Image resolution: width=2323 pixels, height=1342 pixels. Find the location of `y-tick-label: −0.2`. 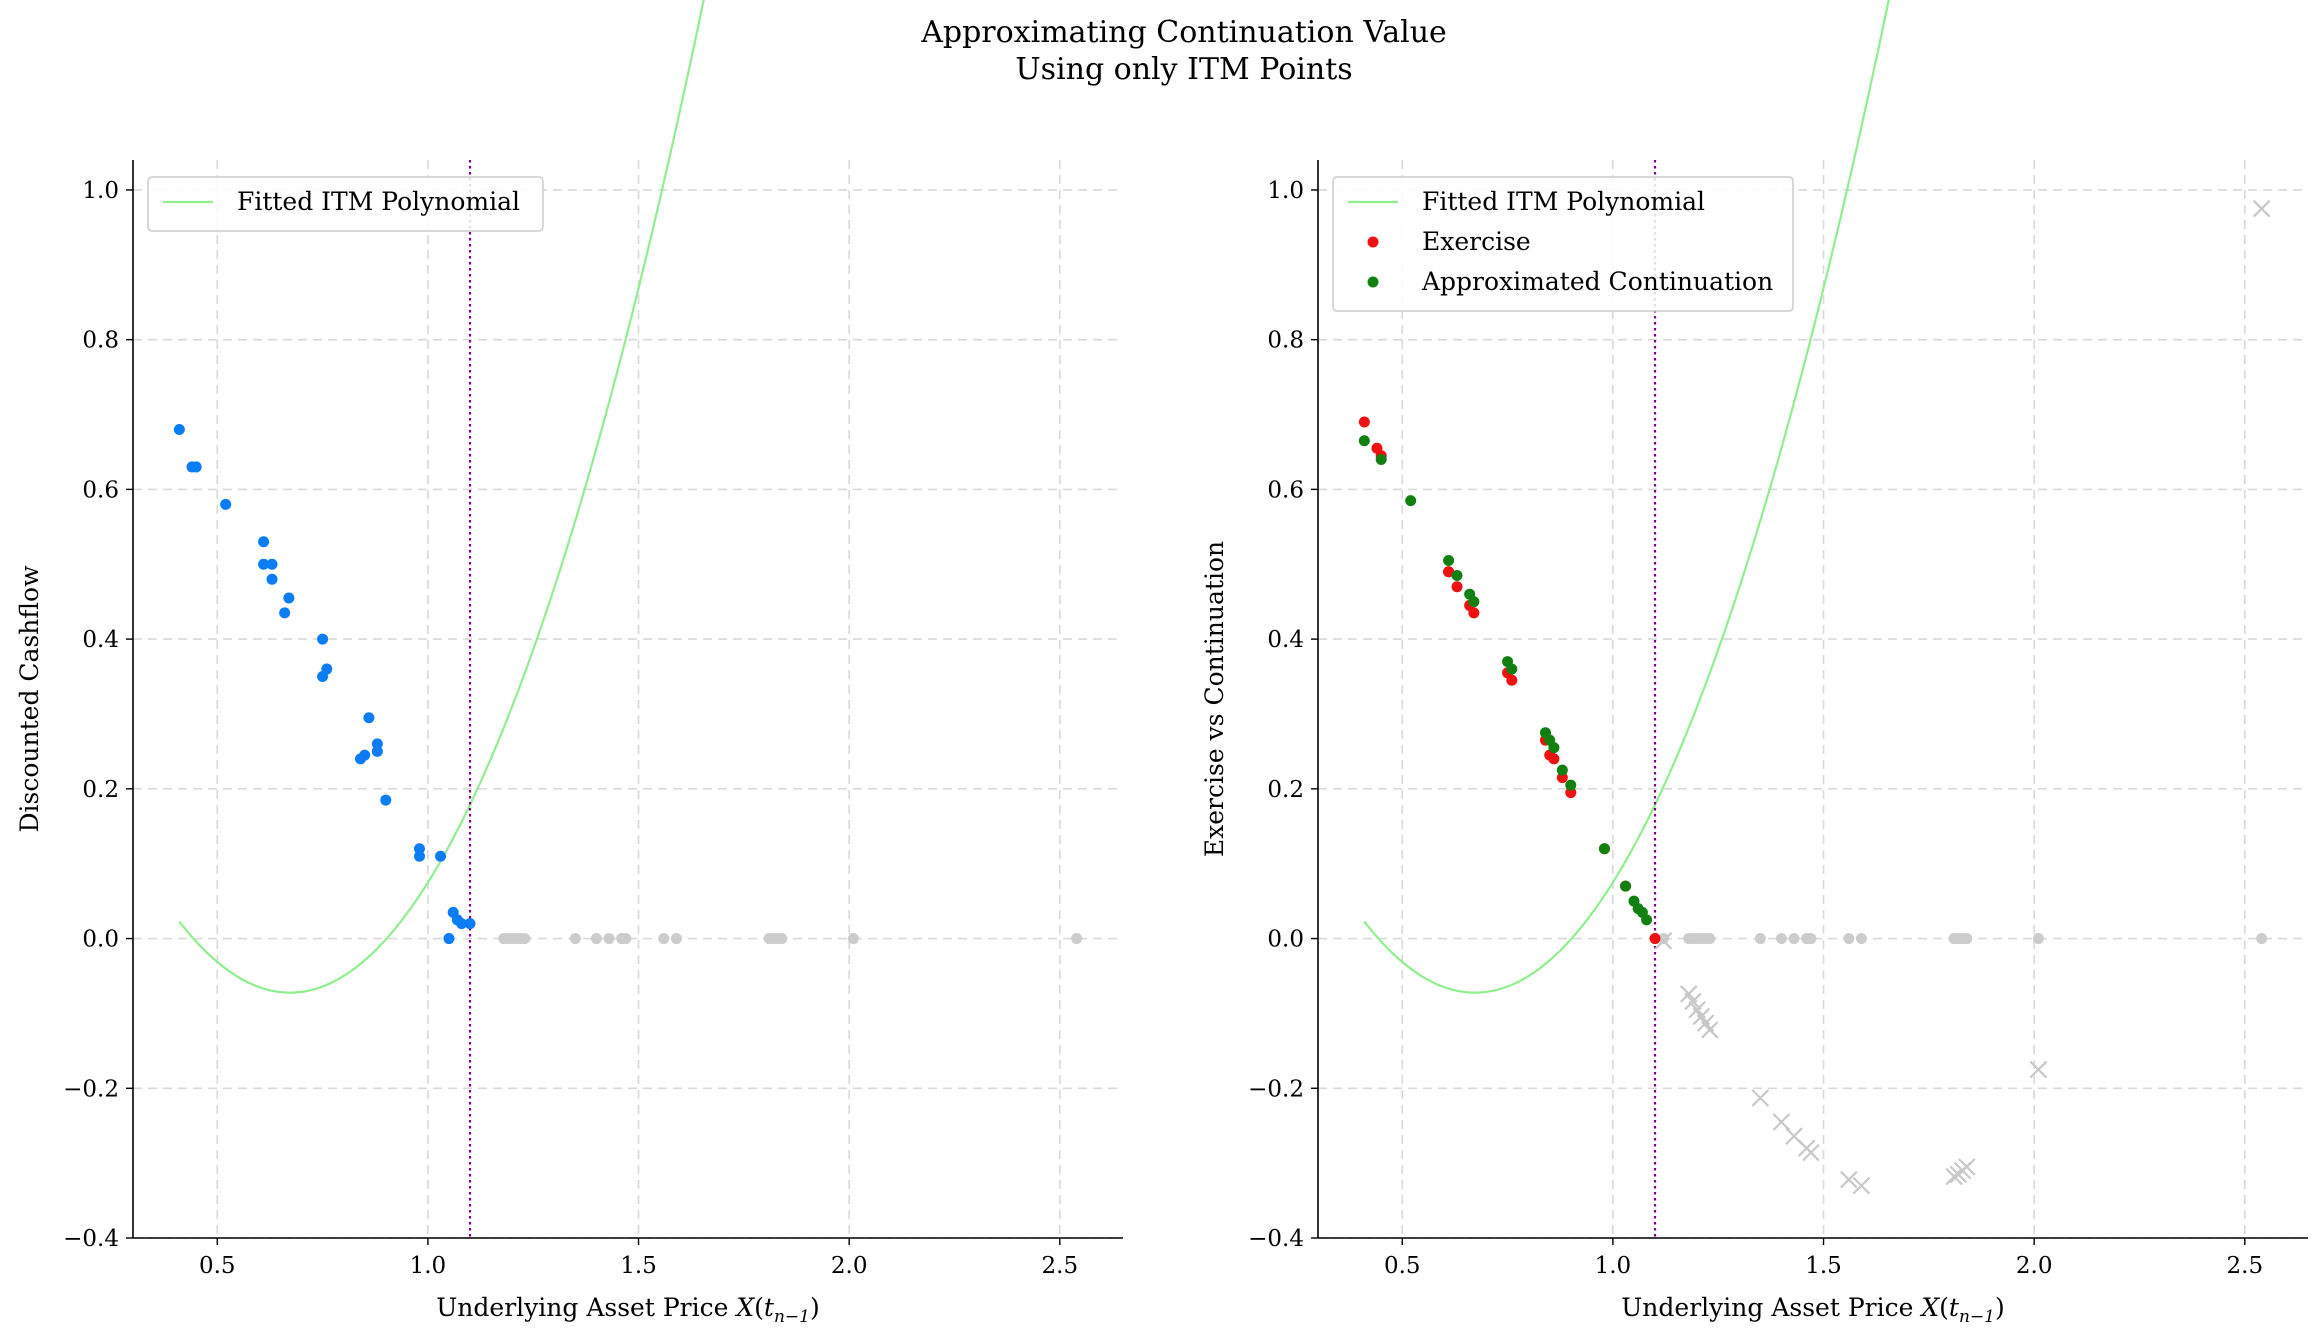

y-tick-label: −0.2 is located at coordinates (91, 1089).